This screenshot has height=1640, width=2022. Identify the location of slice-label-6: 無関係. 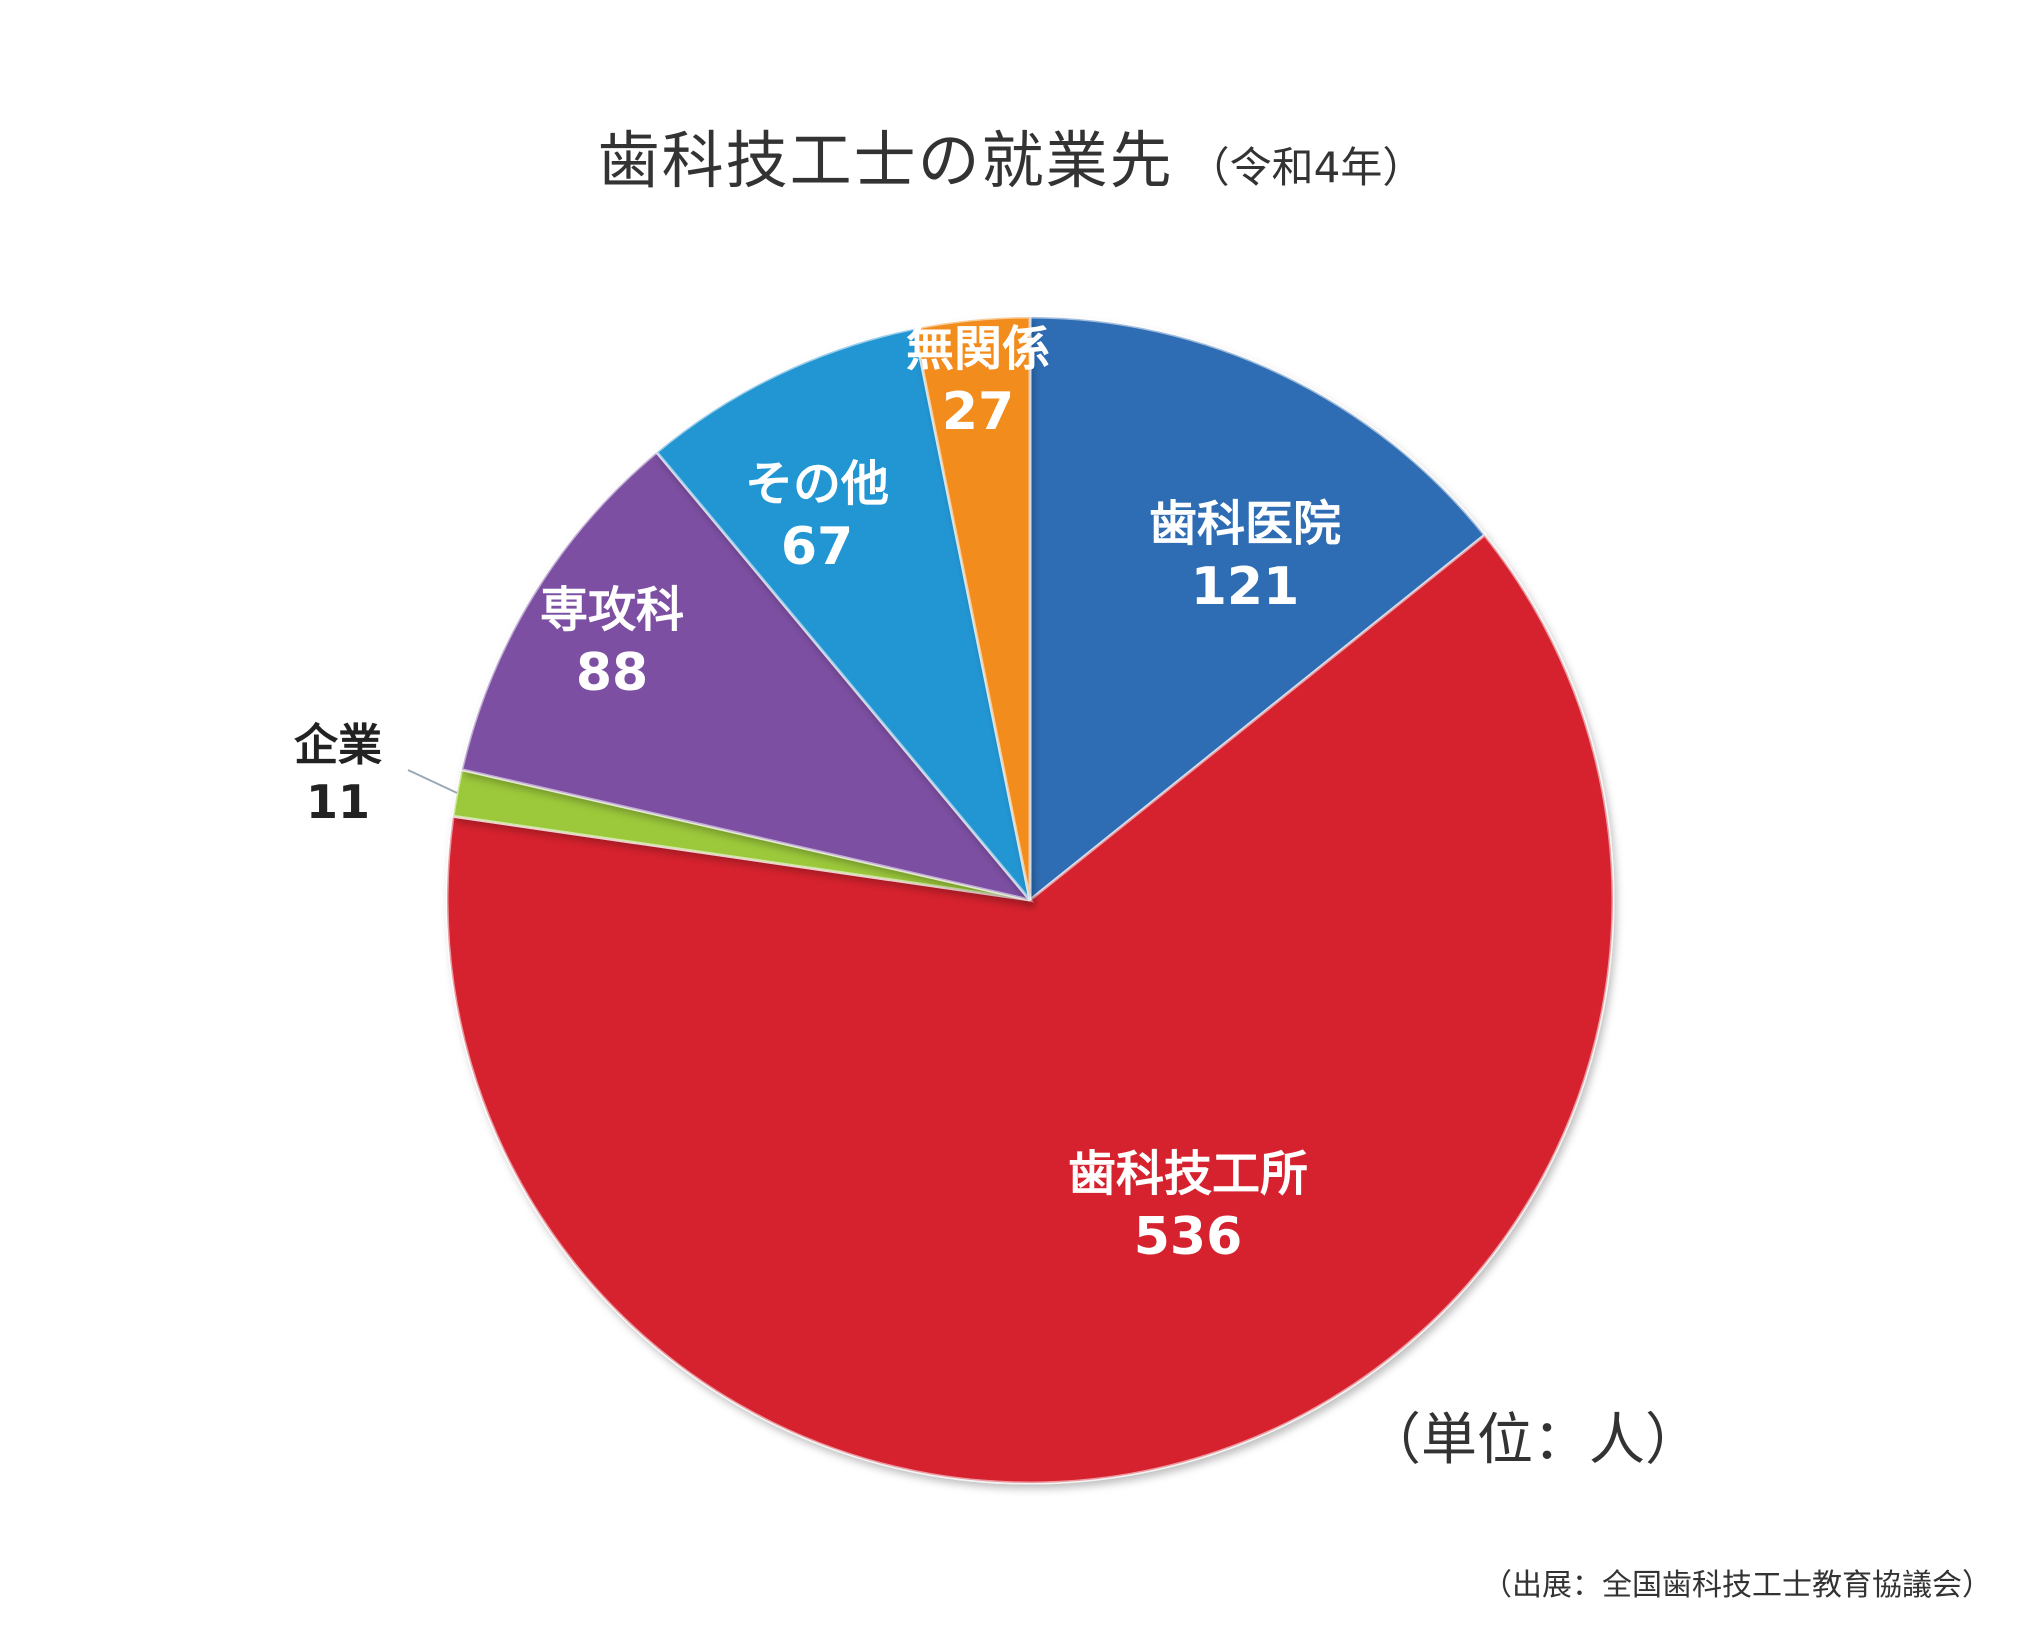
(978, 349).